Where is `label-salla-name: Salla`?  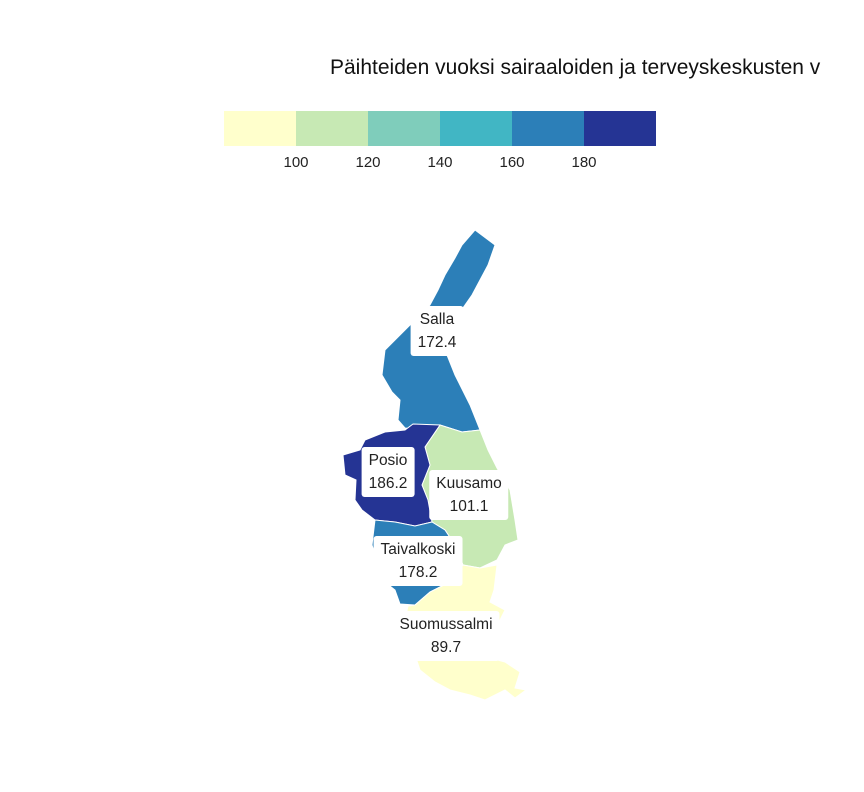
label-salla-name: Salla is located at coordinates (437, 319).